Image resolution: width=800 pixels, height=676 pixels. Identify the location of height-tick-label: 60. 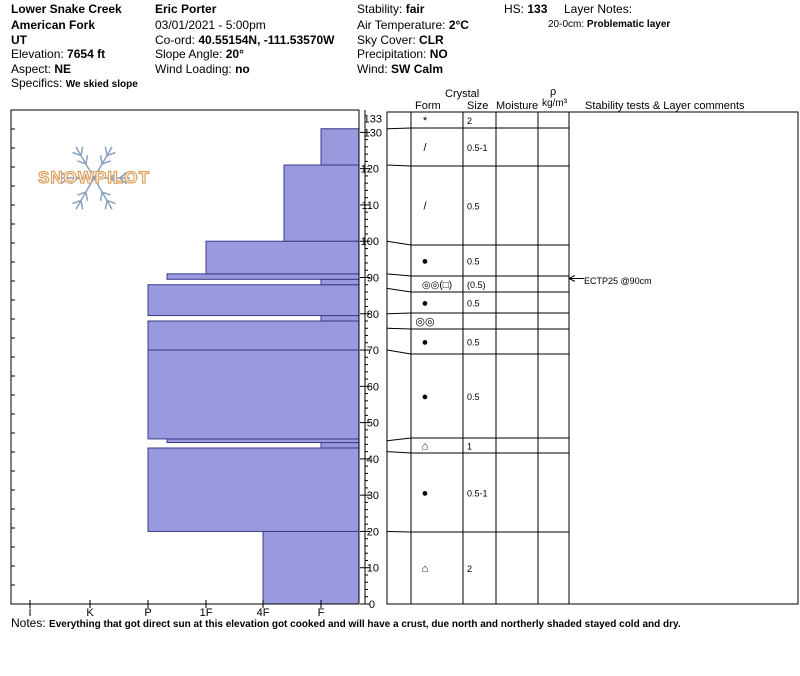
(373, 387).